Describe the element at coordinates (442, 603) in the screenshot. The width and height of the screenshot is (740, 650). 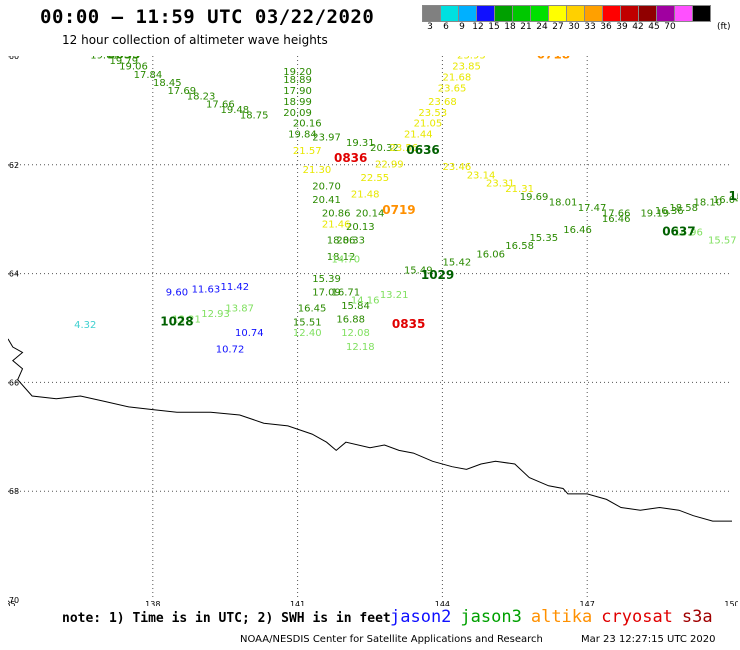
I see `x-tick-label: 144` at that location.